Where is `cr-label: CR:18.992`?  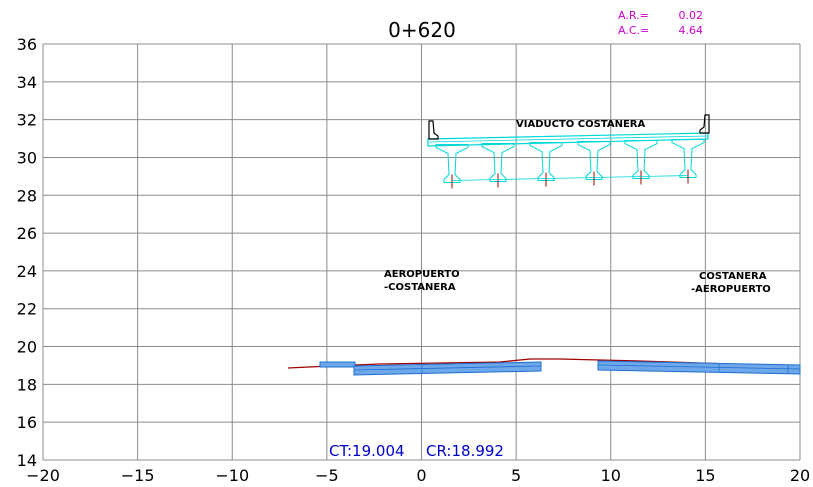
cr-label: CR:18.992 is located at coordinates (465, 451).